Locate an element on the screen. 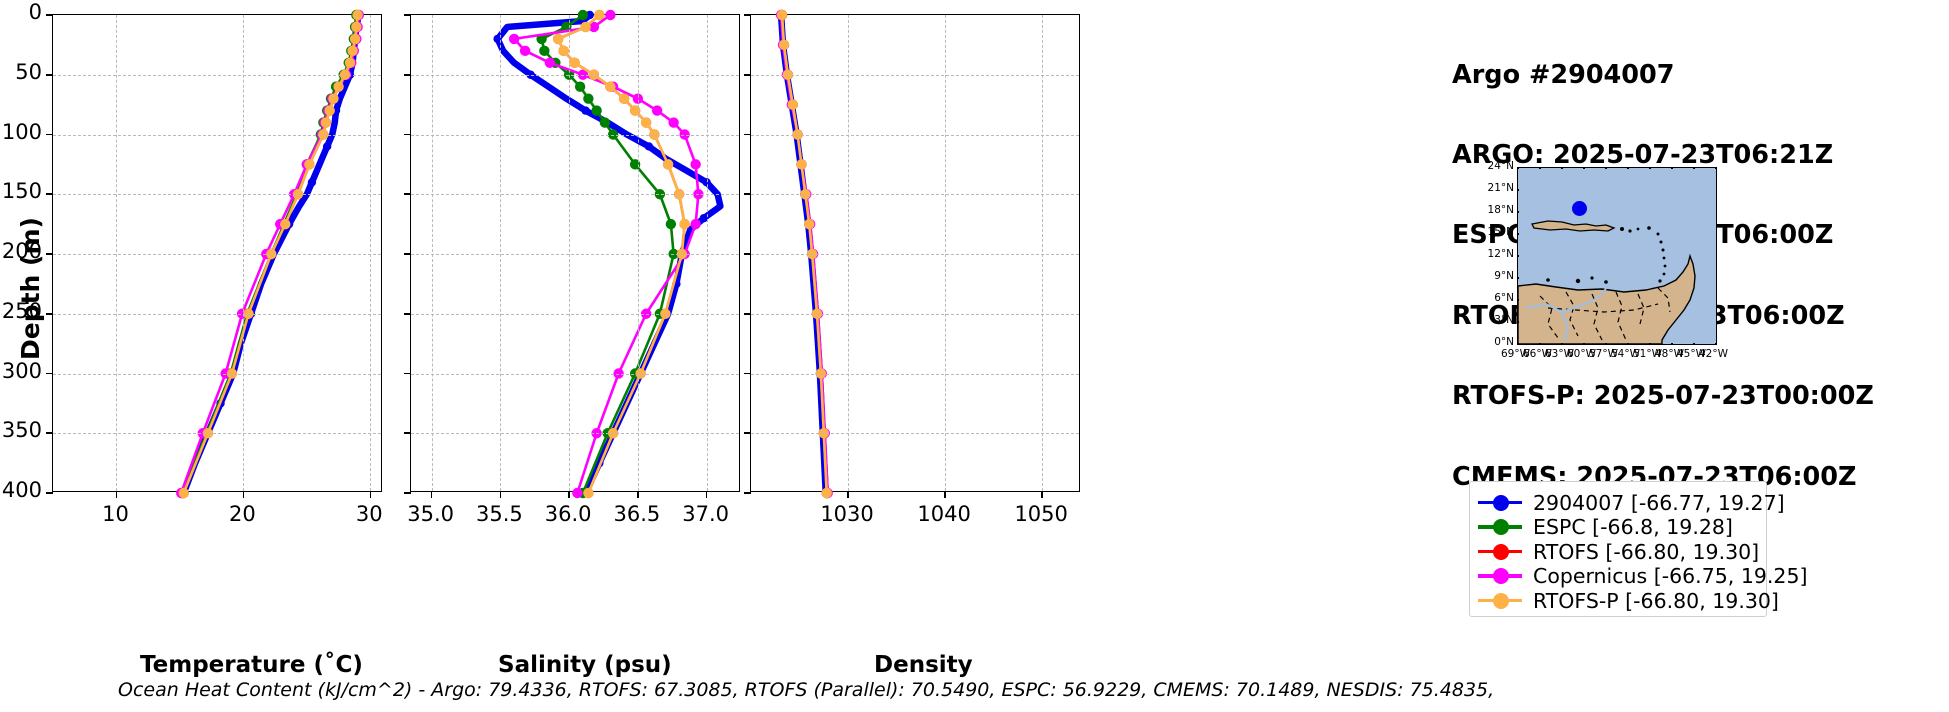 The height and width of the screenshot is (712, 1949). map-longitude-label: 66°W is located at coordinates (1537, 354).